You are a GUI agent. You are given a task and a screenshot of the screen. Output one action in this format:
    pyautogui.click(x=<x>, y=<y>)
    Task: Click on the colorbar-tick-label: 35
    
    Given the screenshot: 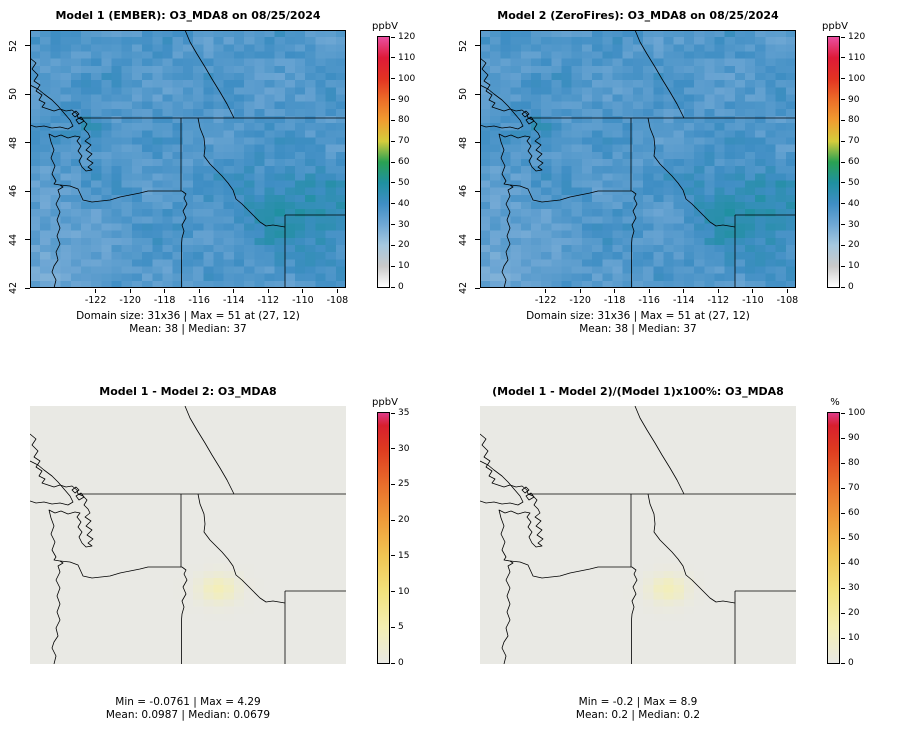 What is the action you would take?
    pyautogui.click(x=404, y=413)
    